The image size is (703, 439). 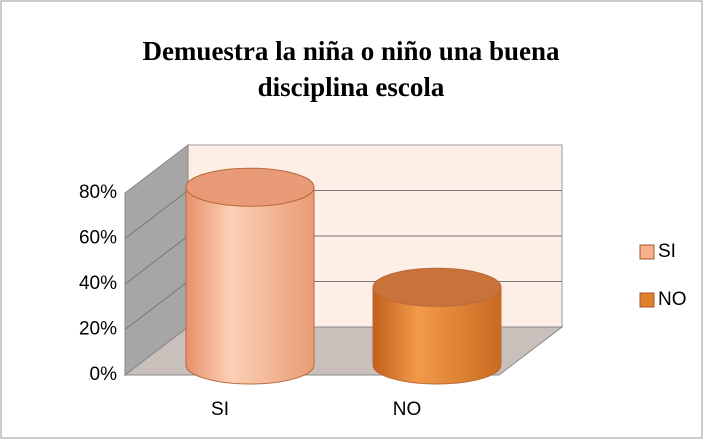 I want to click on x-tick-label: NO, so click(x=407, y=409).